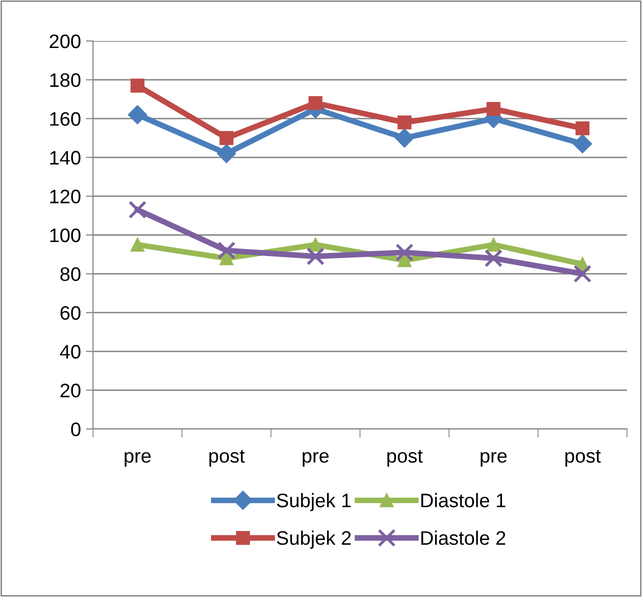 This screenshot has width=642, height=597. Describe the element at coordinates (313, 502) in the screenshot. I see `legend-label: Subjek 1` at that location.